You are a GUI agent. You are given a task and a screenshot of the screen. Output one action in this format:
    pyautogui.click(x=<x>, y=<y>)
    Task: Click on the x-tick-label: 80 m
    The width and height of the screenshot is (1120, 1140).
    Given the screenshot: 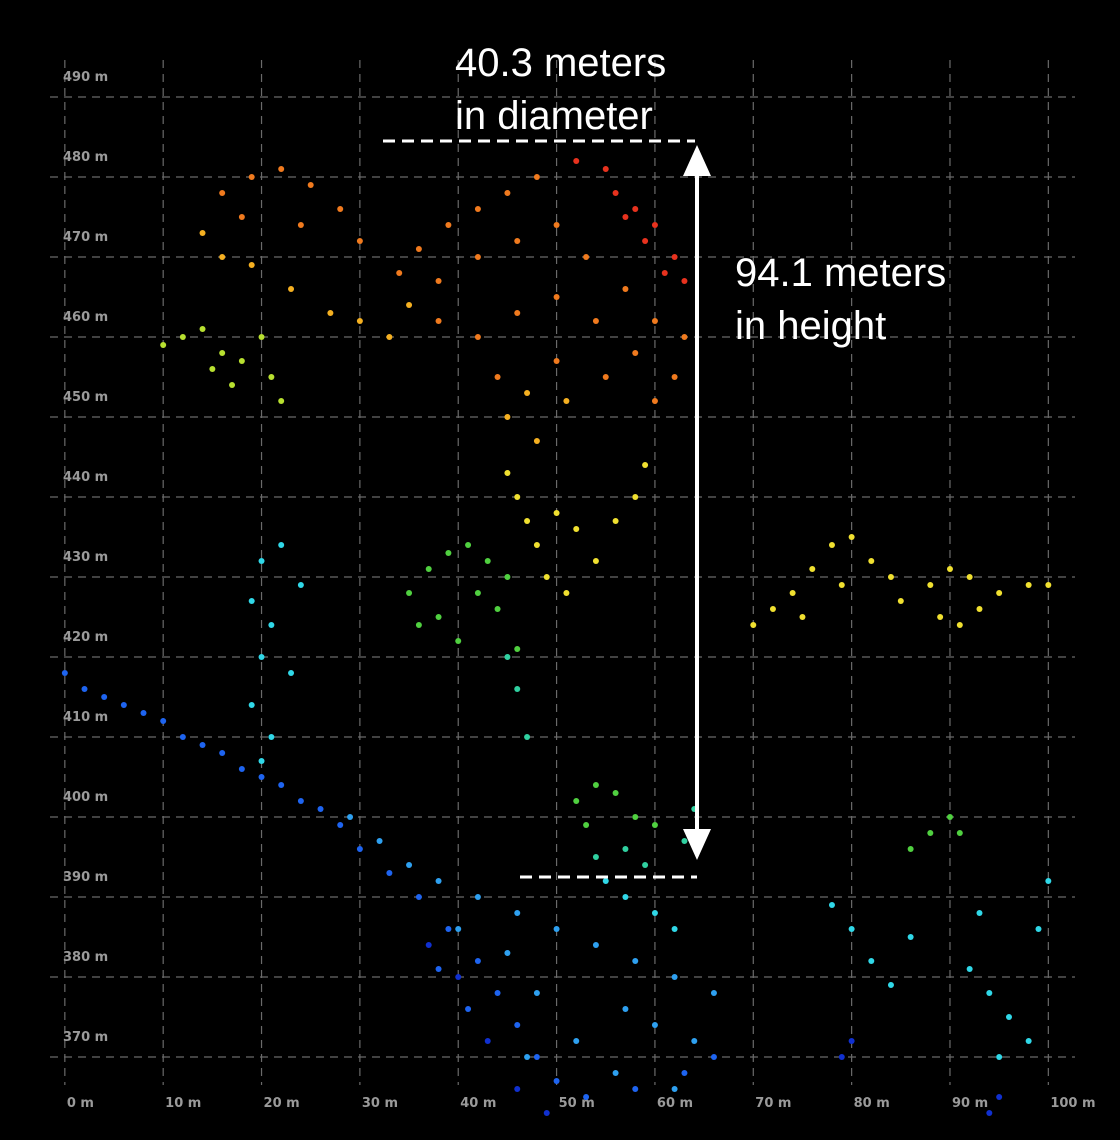 What is the action you would take?
    pyautogui.click(x=872, y=1103)
    